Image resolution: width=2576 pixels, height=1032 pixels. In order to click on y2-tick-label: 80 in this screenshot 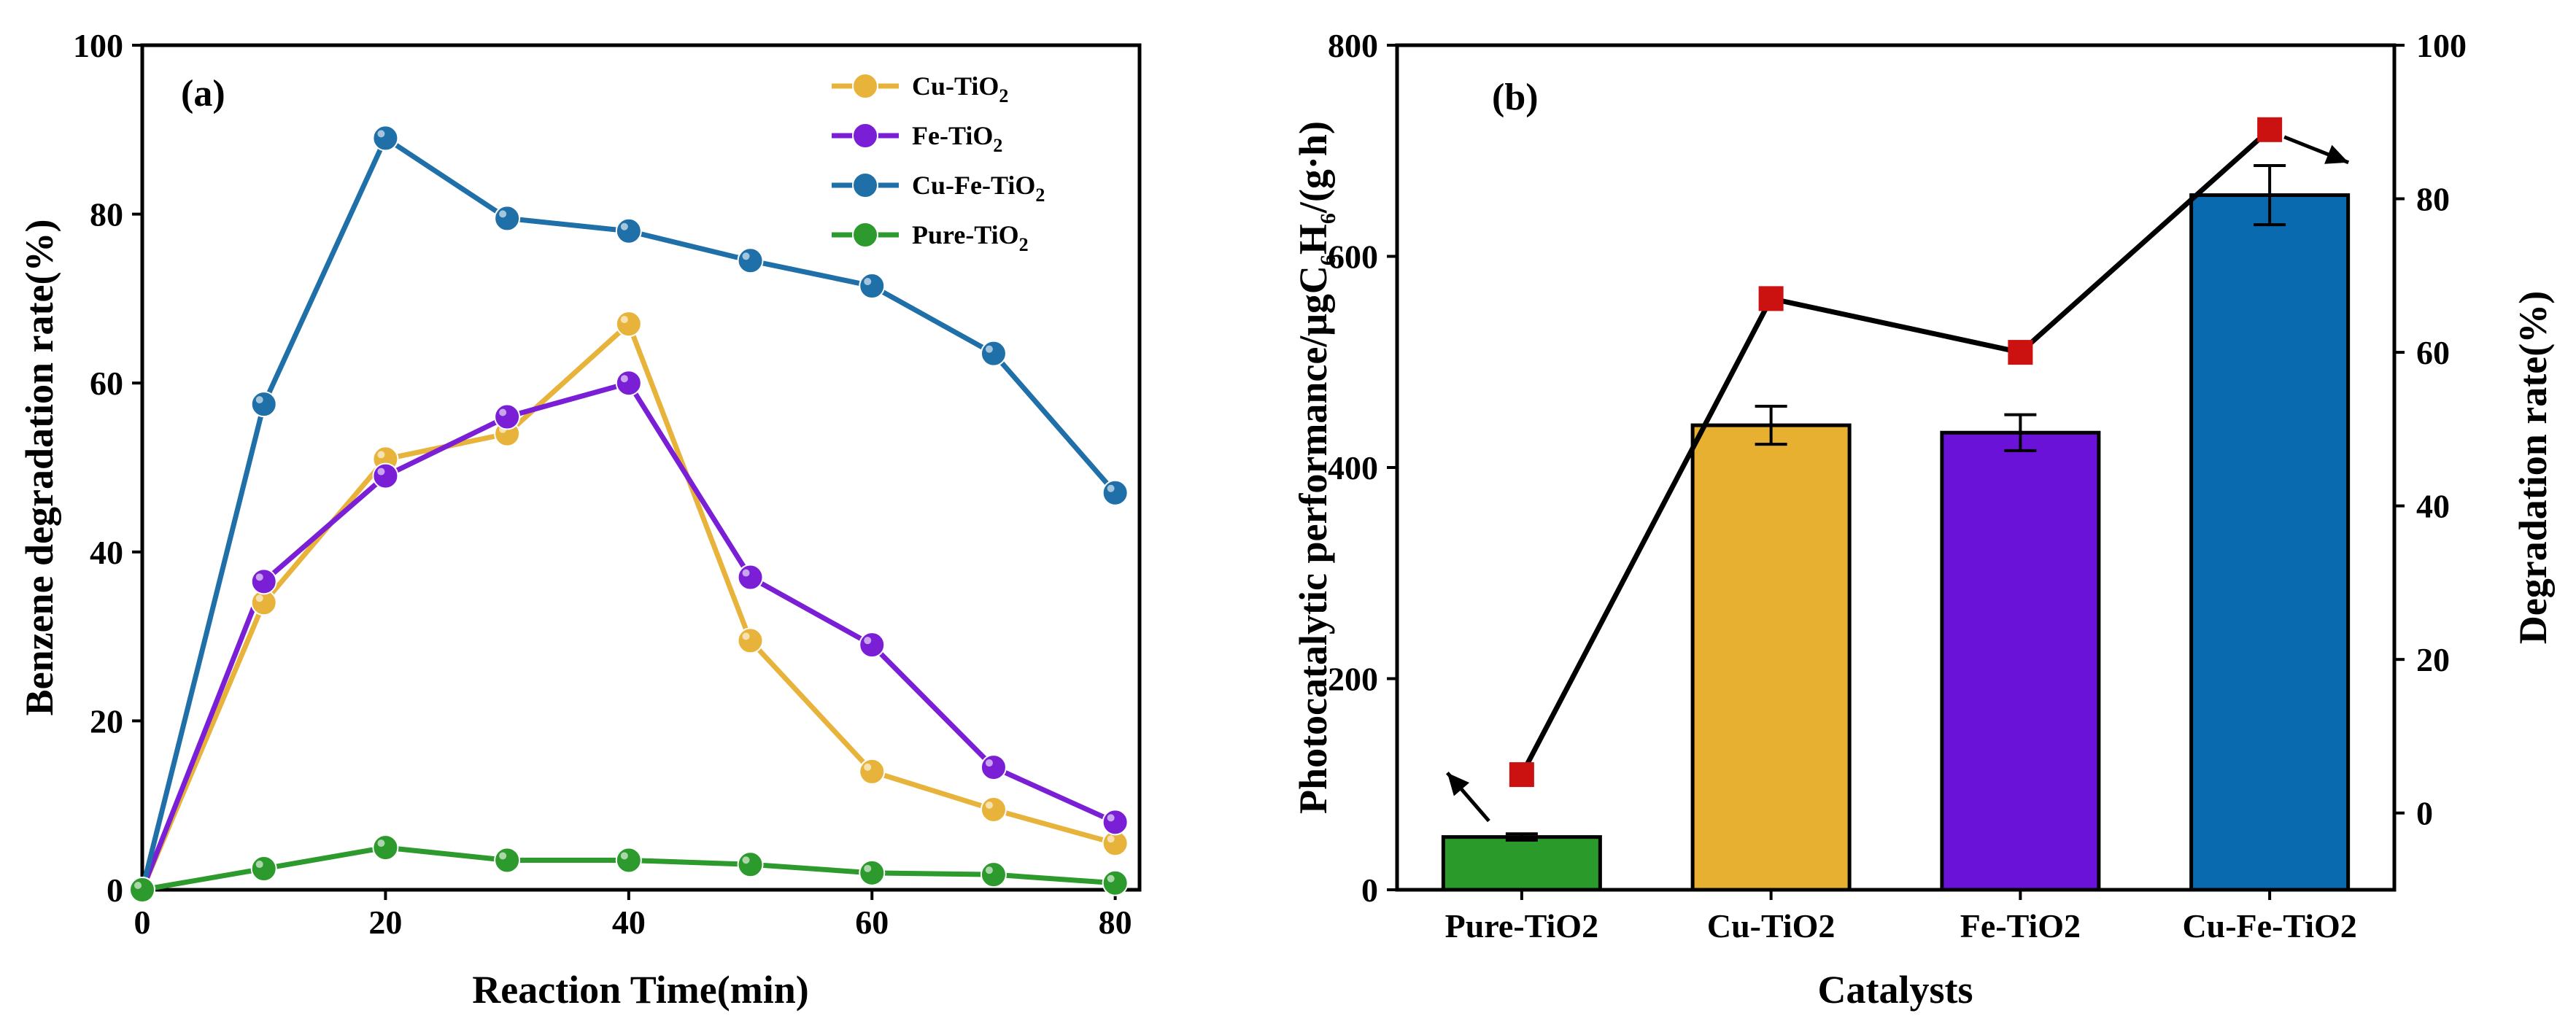, I will do `click(2433, 199)`.